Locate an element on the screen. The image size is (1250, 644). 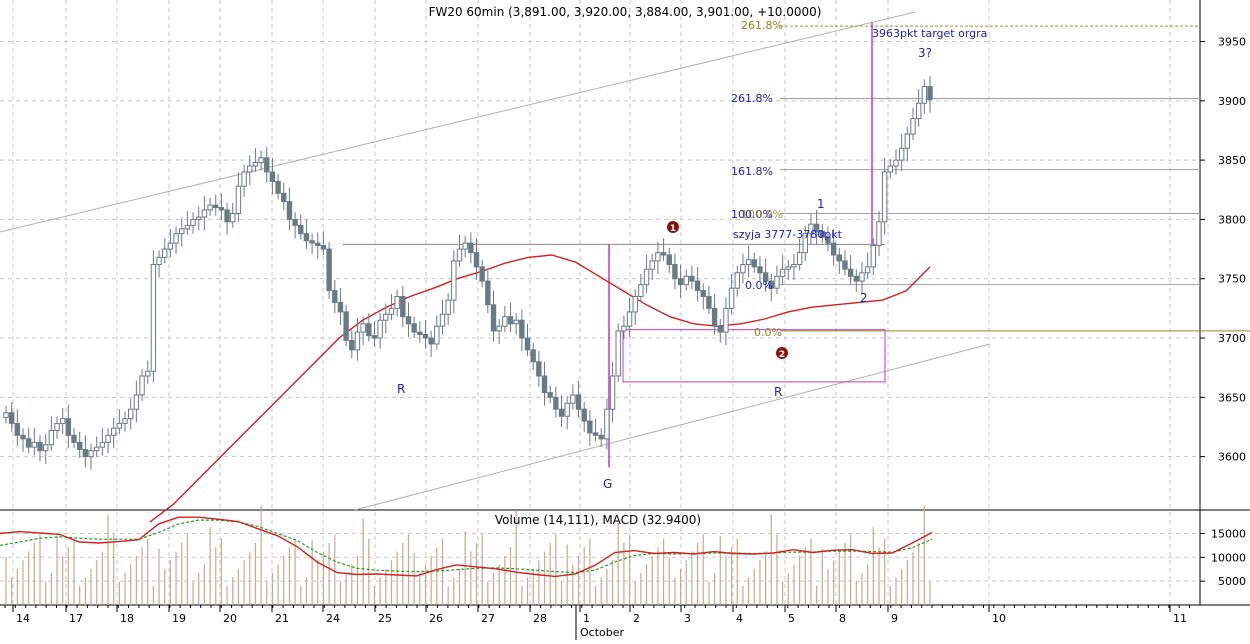
r-label-right: R is located at coordinates (778, 392).